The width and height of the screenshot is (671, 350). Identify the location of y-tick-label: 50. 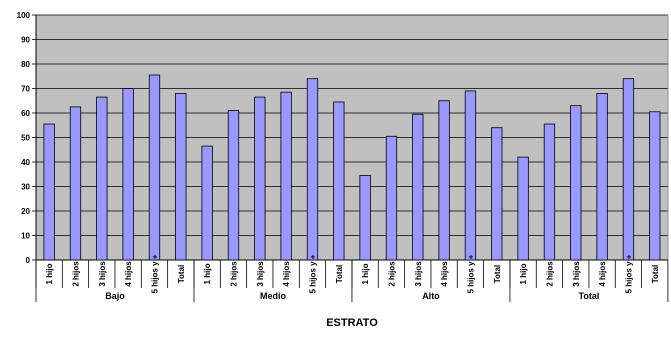
(25, 138).